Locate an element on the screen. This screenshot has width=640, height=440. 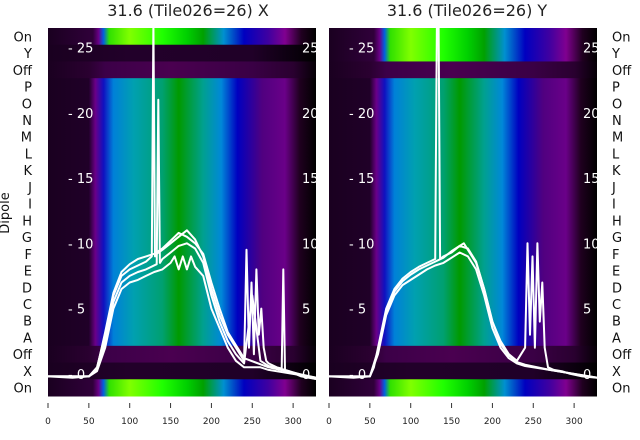
x-tick-label: 300 is located at coordinates (293, 422).